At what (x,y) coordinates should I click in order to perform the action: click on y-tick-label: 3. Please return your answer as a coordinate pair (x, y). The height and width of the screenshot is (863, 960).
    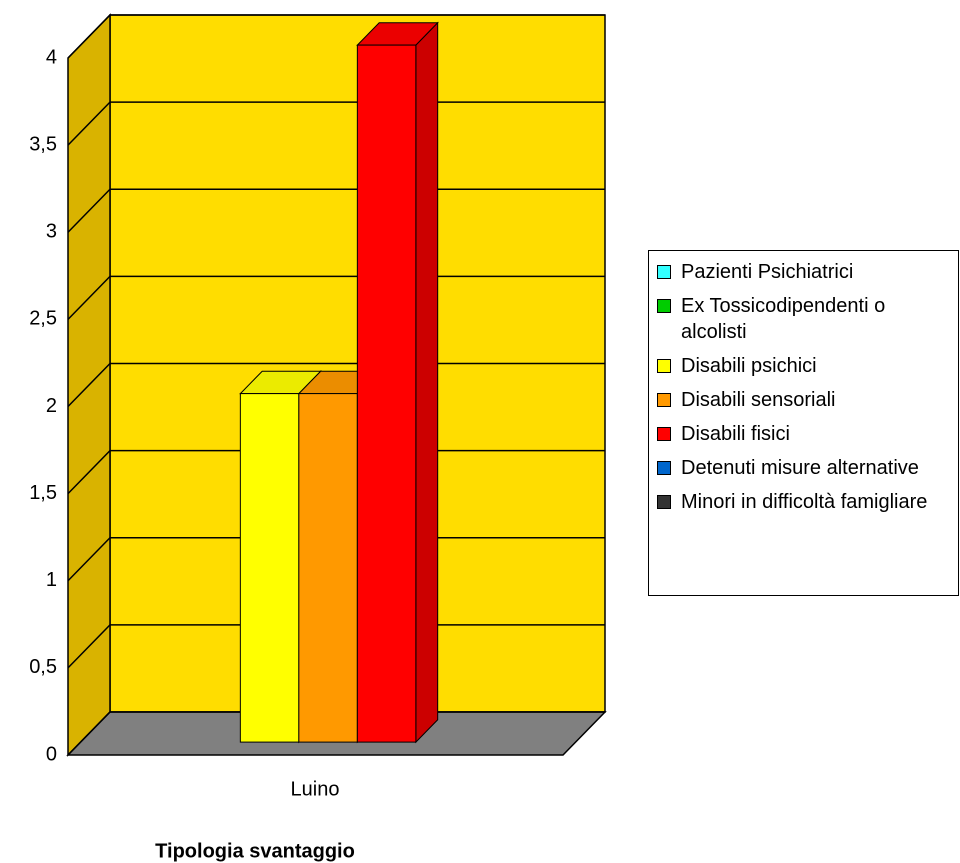
    Looking at the image, I should click on (51, 232).